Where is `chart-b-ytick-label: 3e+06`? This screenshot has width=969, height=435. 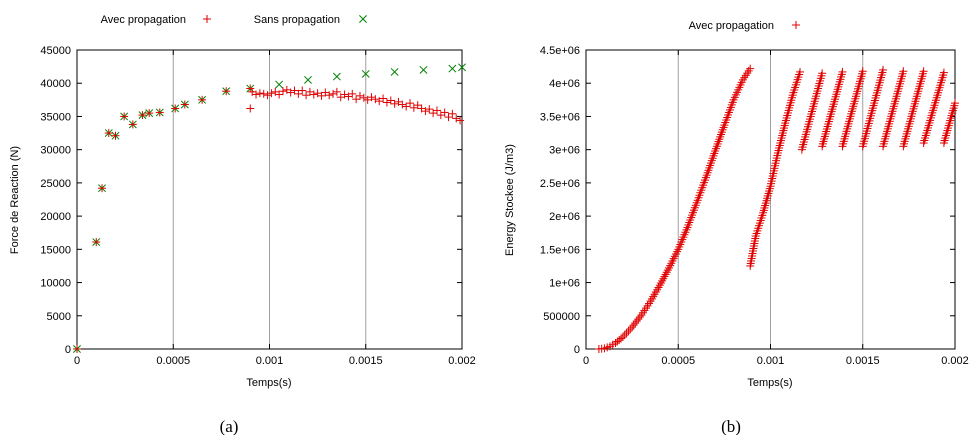 chart-b-ytick-label: 3e+06 is located at coordinates (564, 151).